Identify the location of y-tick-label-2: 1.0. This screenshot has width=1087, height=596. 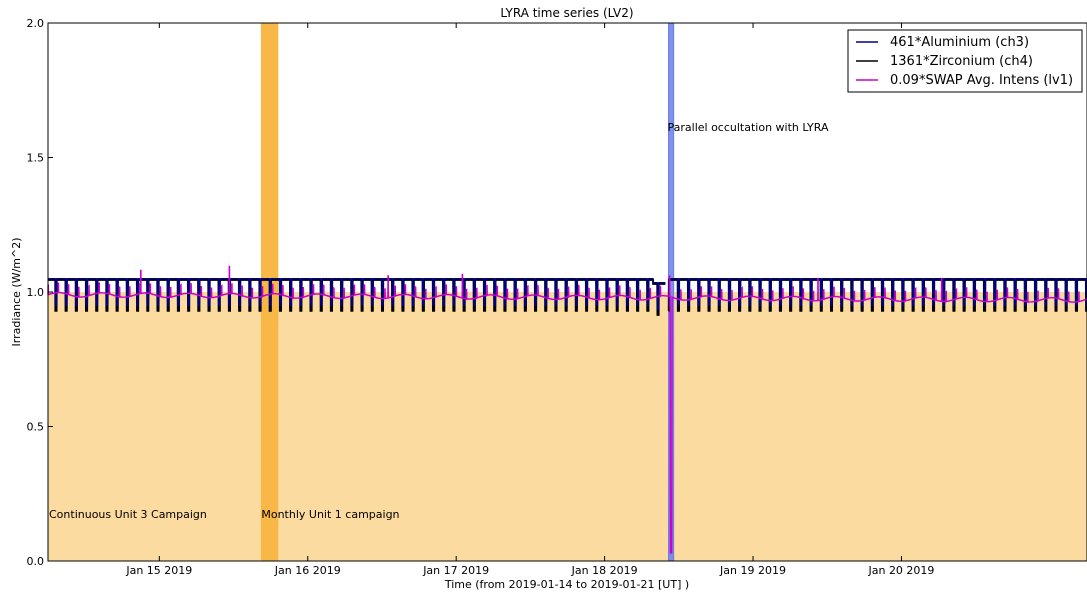
(36, 292).